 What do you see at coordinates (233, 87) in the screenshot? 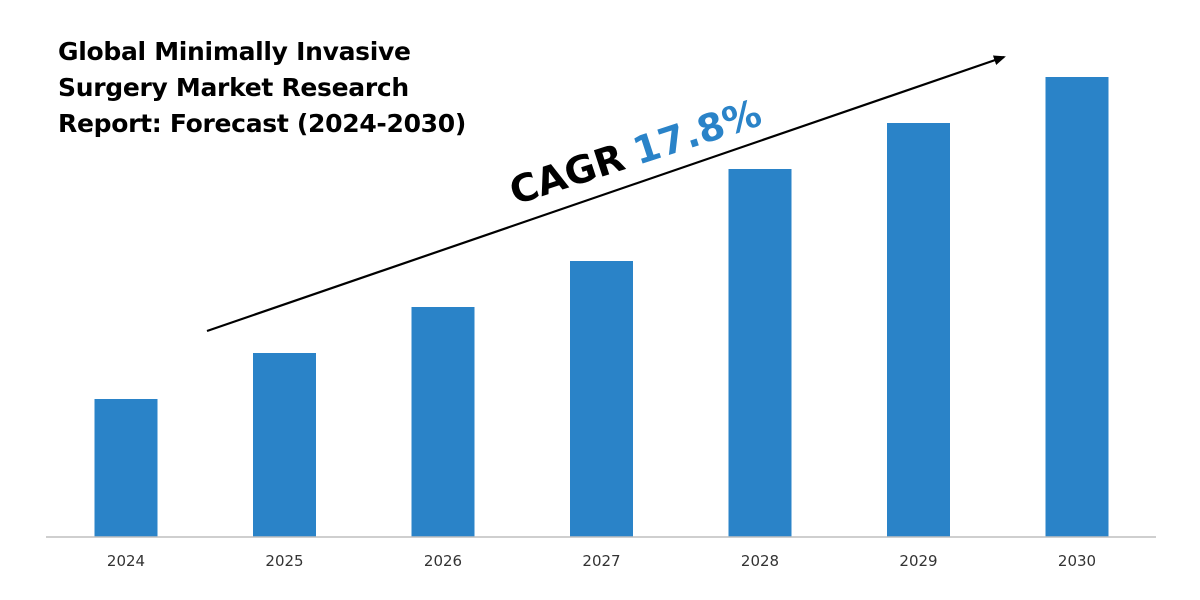
I see `title-line-2: Surgery Market Research` at bounding box center [233, 87].